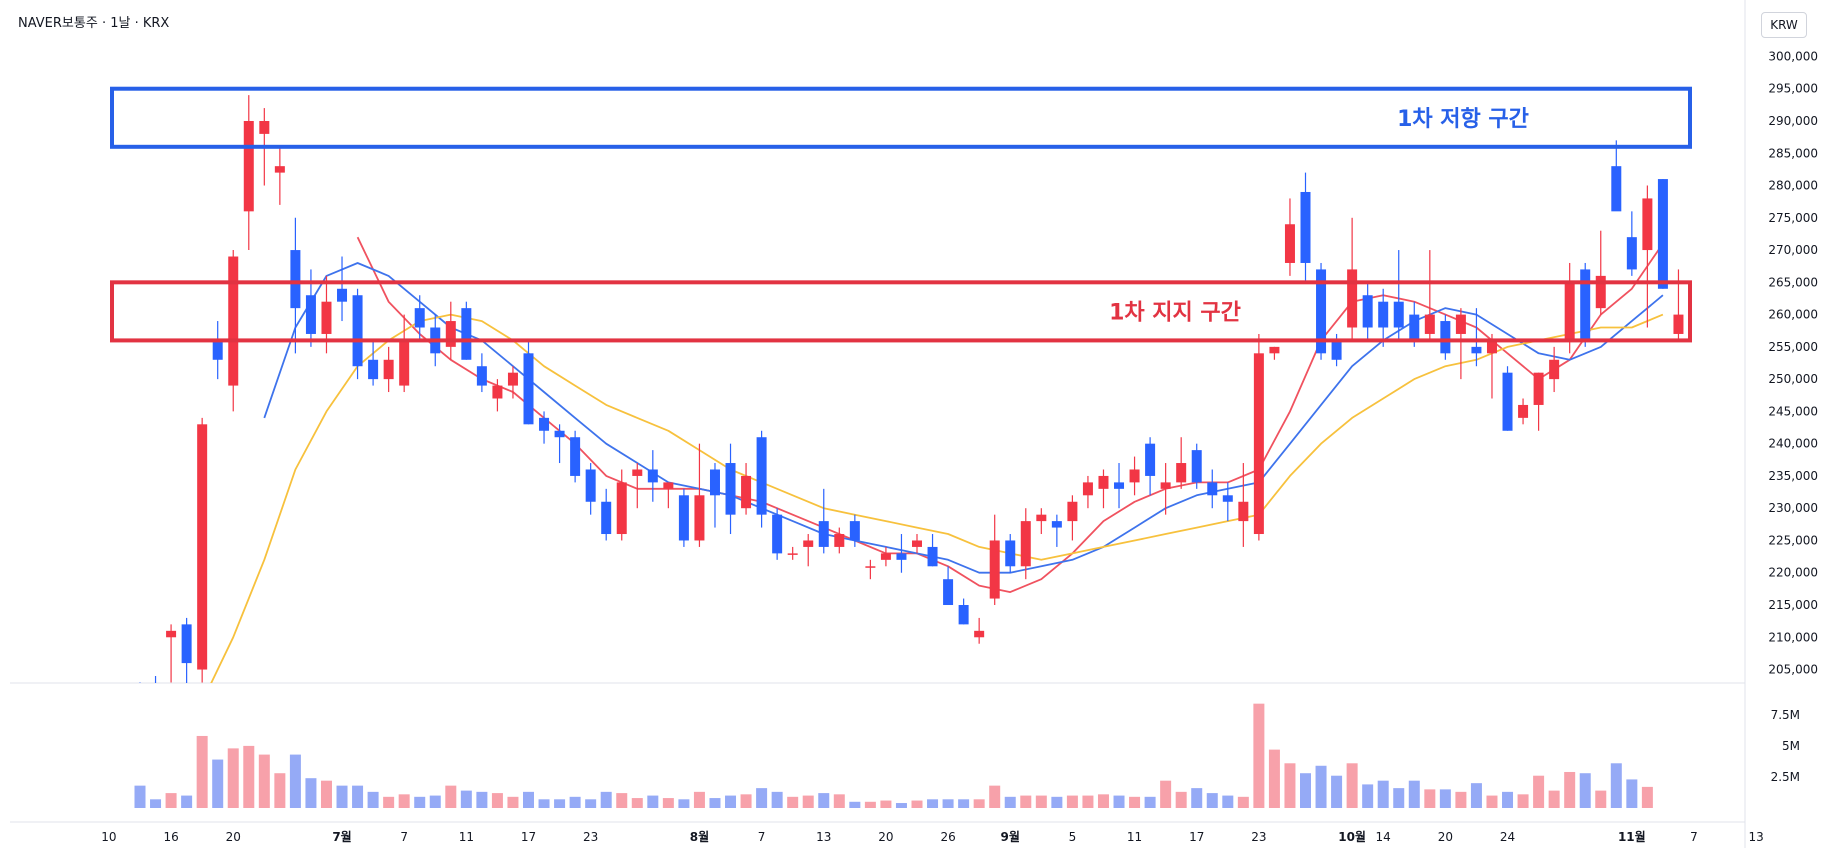  What do you see at coordinates (1756, 837) in the screenshot?
I see `x-tick-label: 13` at bounding box center [1756, 837].